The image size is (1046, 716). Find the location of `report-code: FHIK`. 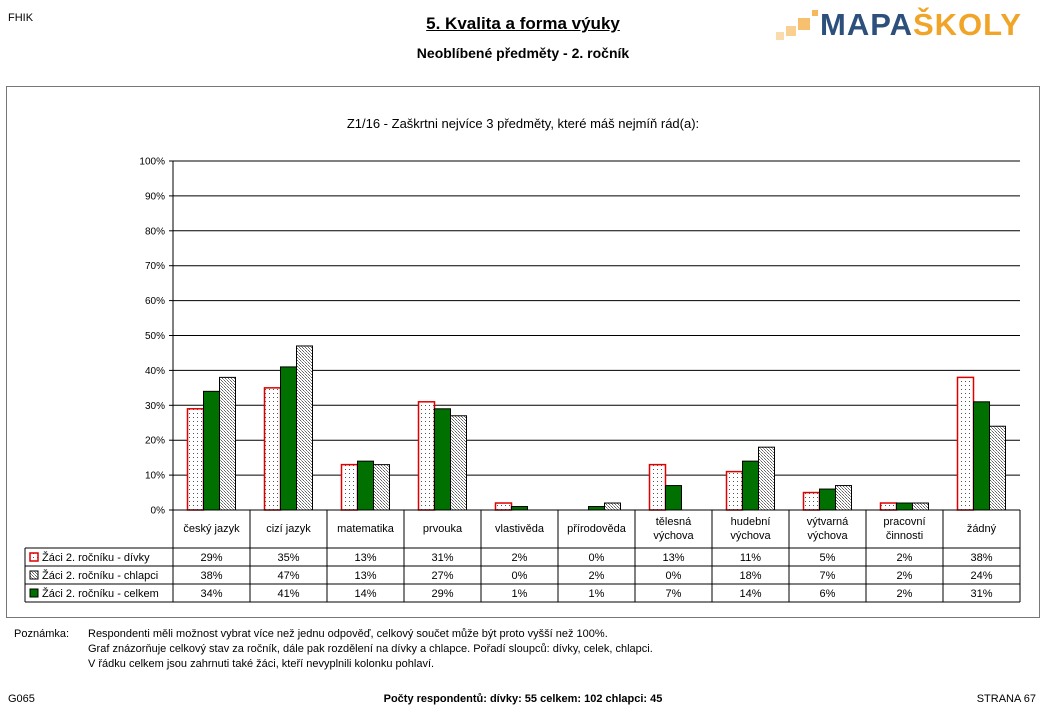

report-code: FHIK is located at coordinates (21, 18).